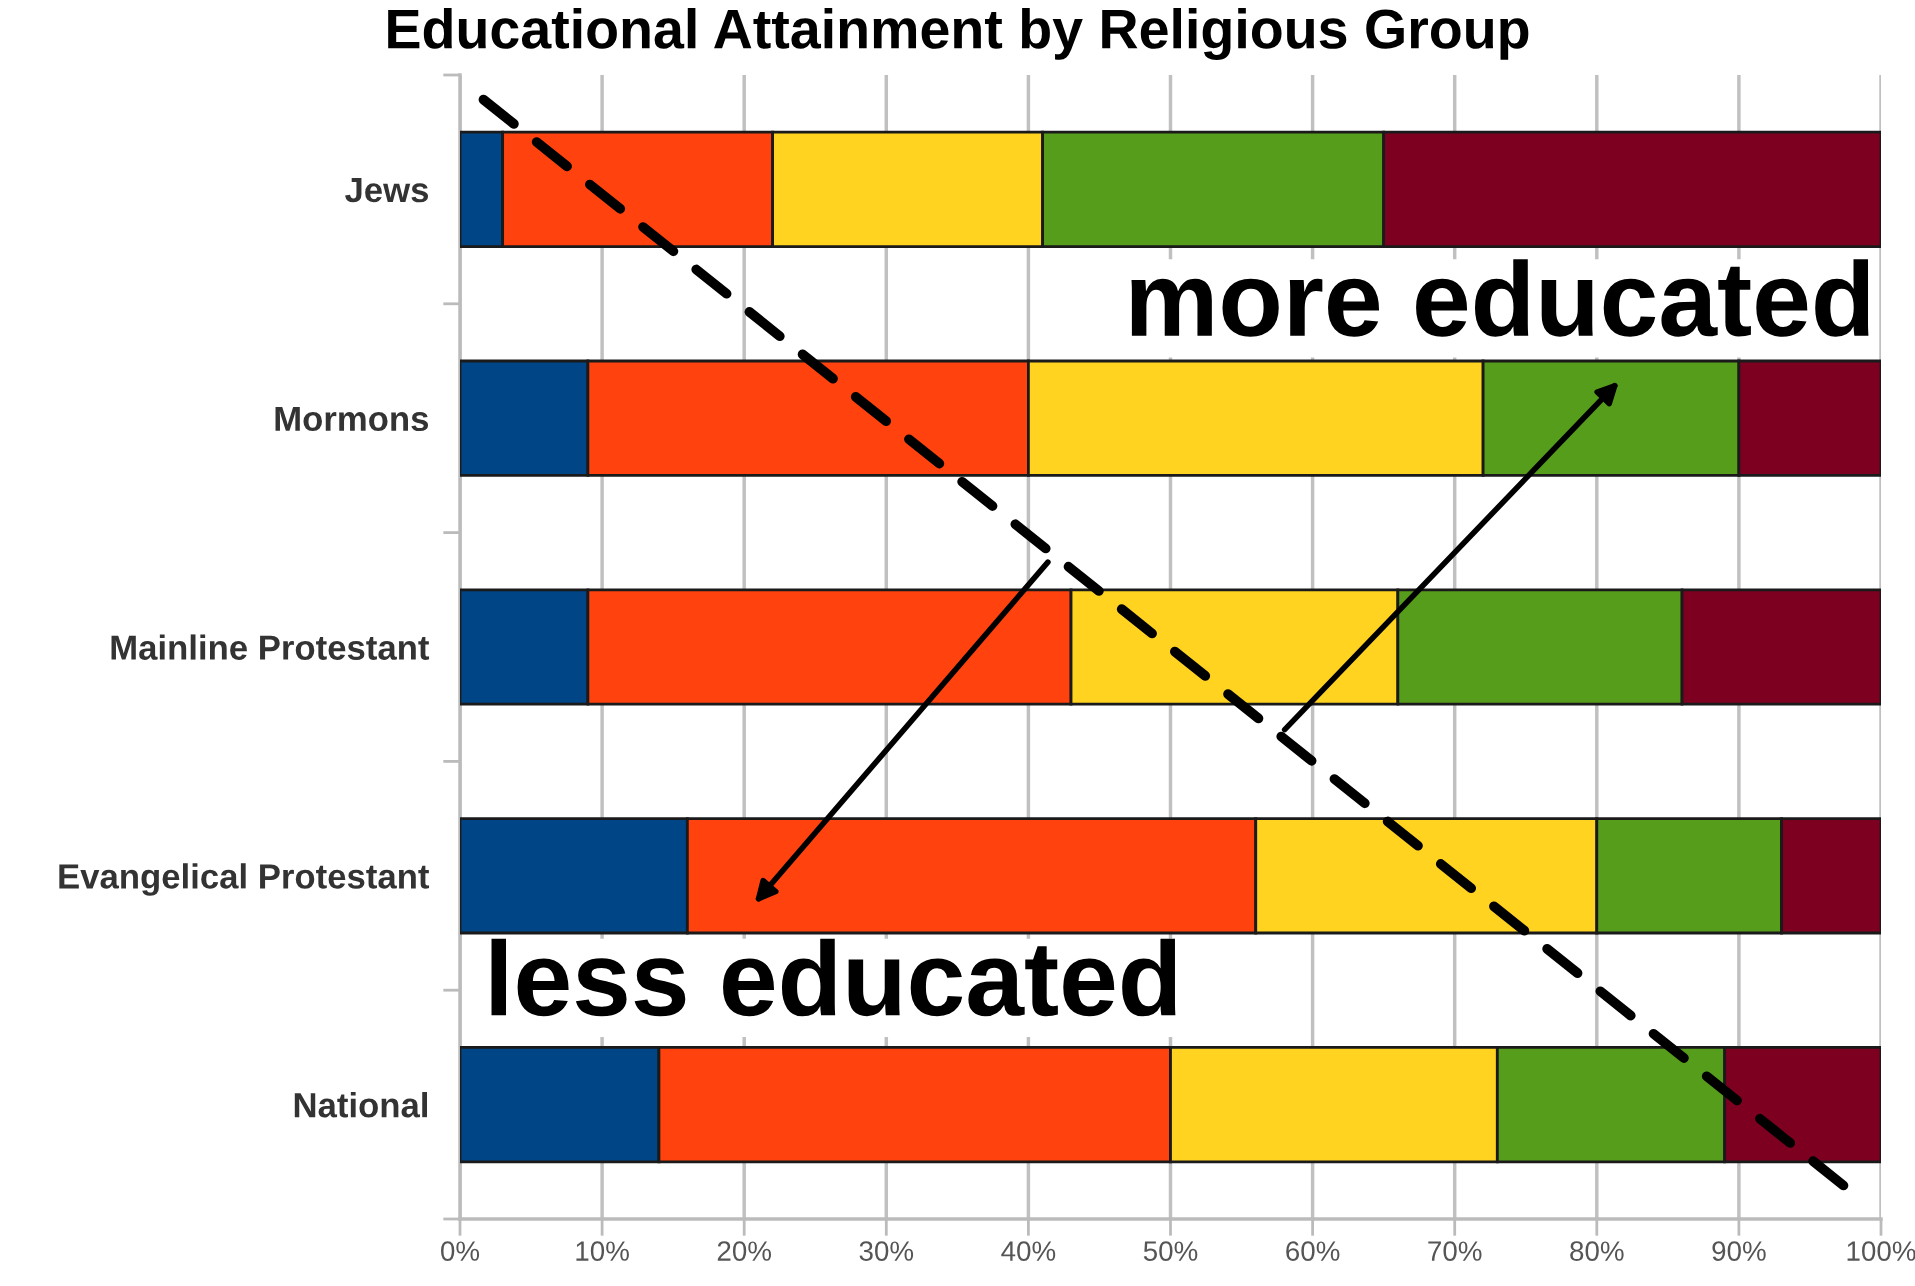 This screenshot has height=1286, width=1915. Describe the element at coordinates (244, 879) in the screenshot. I see `y-tick-label: Evangelical Protestant` at that location.